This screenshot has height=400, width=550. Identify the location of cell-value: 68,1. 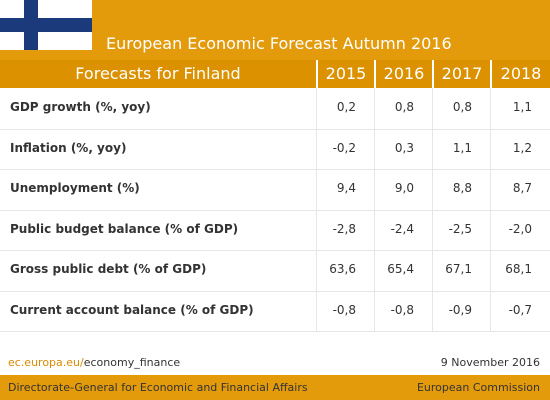
(518, 269).